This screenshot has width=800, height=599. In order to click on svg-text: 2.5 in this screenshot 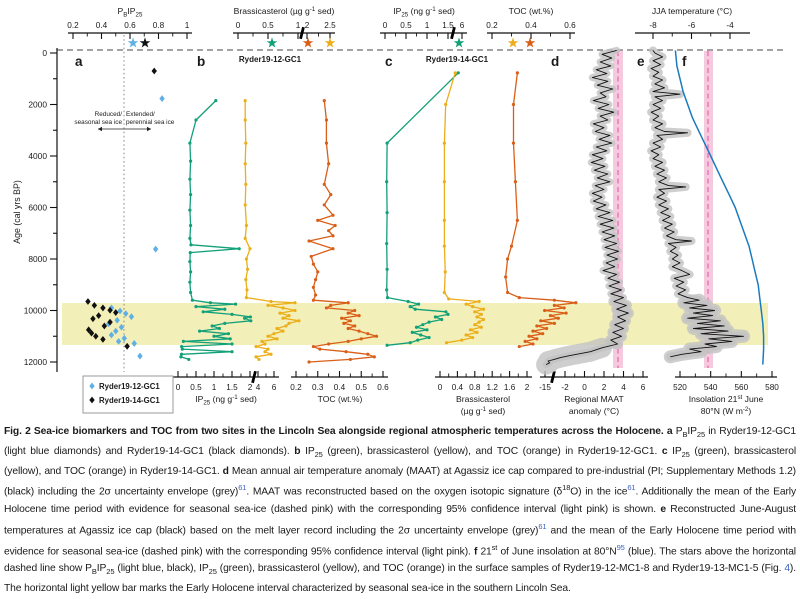, I will do `click(330, 25)`.